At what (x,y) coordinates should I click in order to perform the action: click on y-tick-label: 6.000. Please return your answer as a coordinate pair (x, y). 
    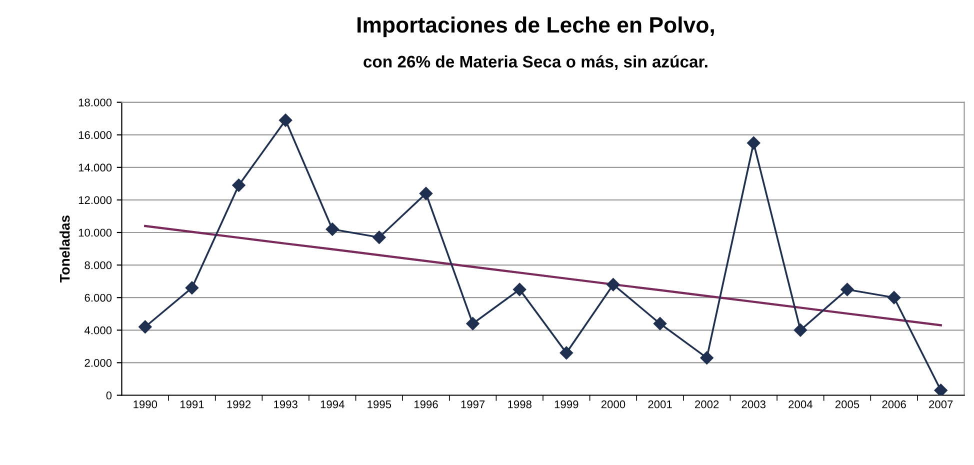
    Looking at the image, I should click on (98, 298).